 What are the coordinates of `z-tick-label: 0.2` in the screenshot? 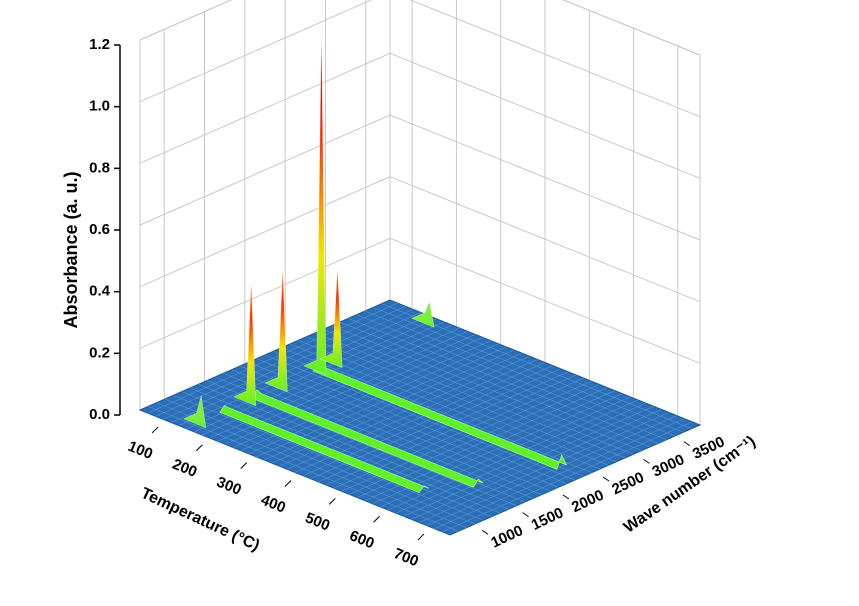 It's located at (99, 352).